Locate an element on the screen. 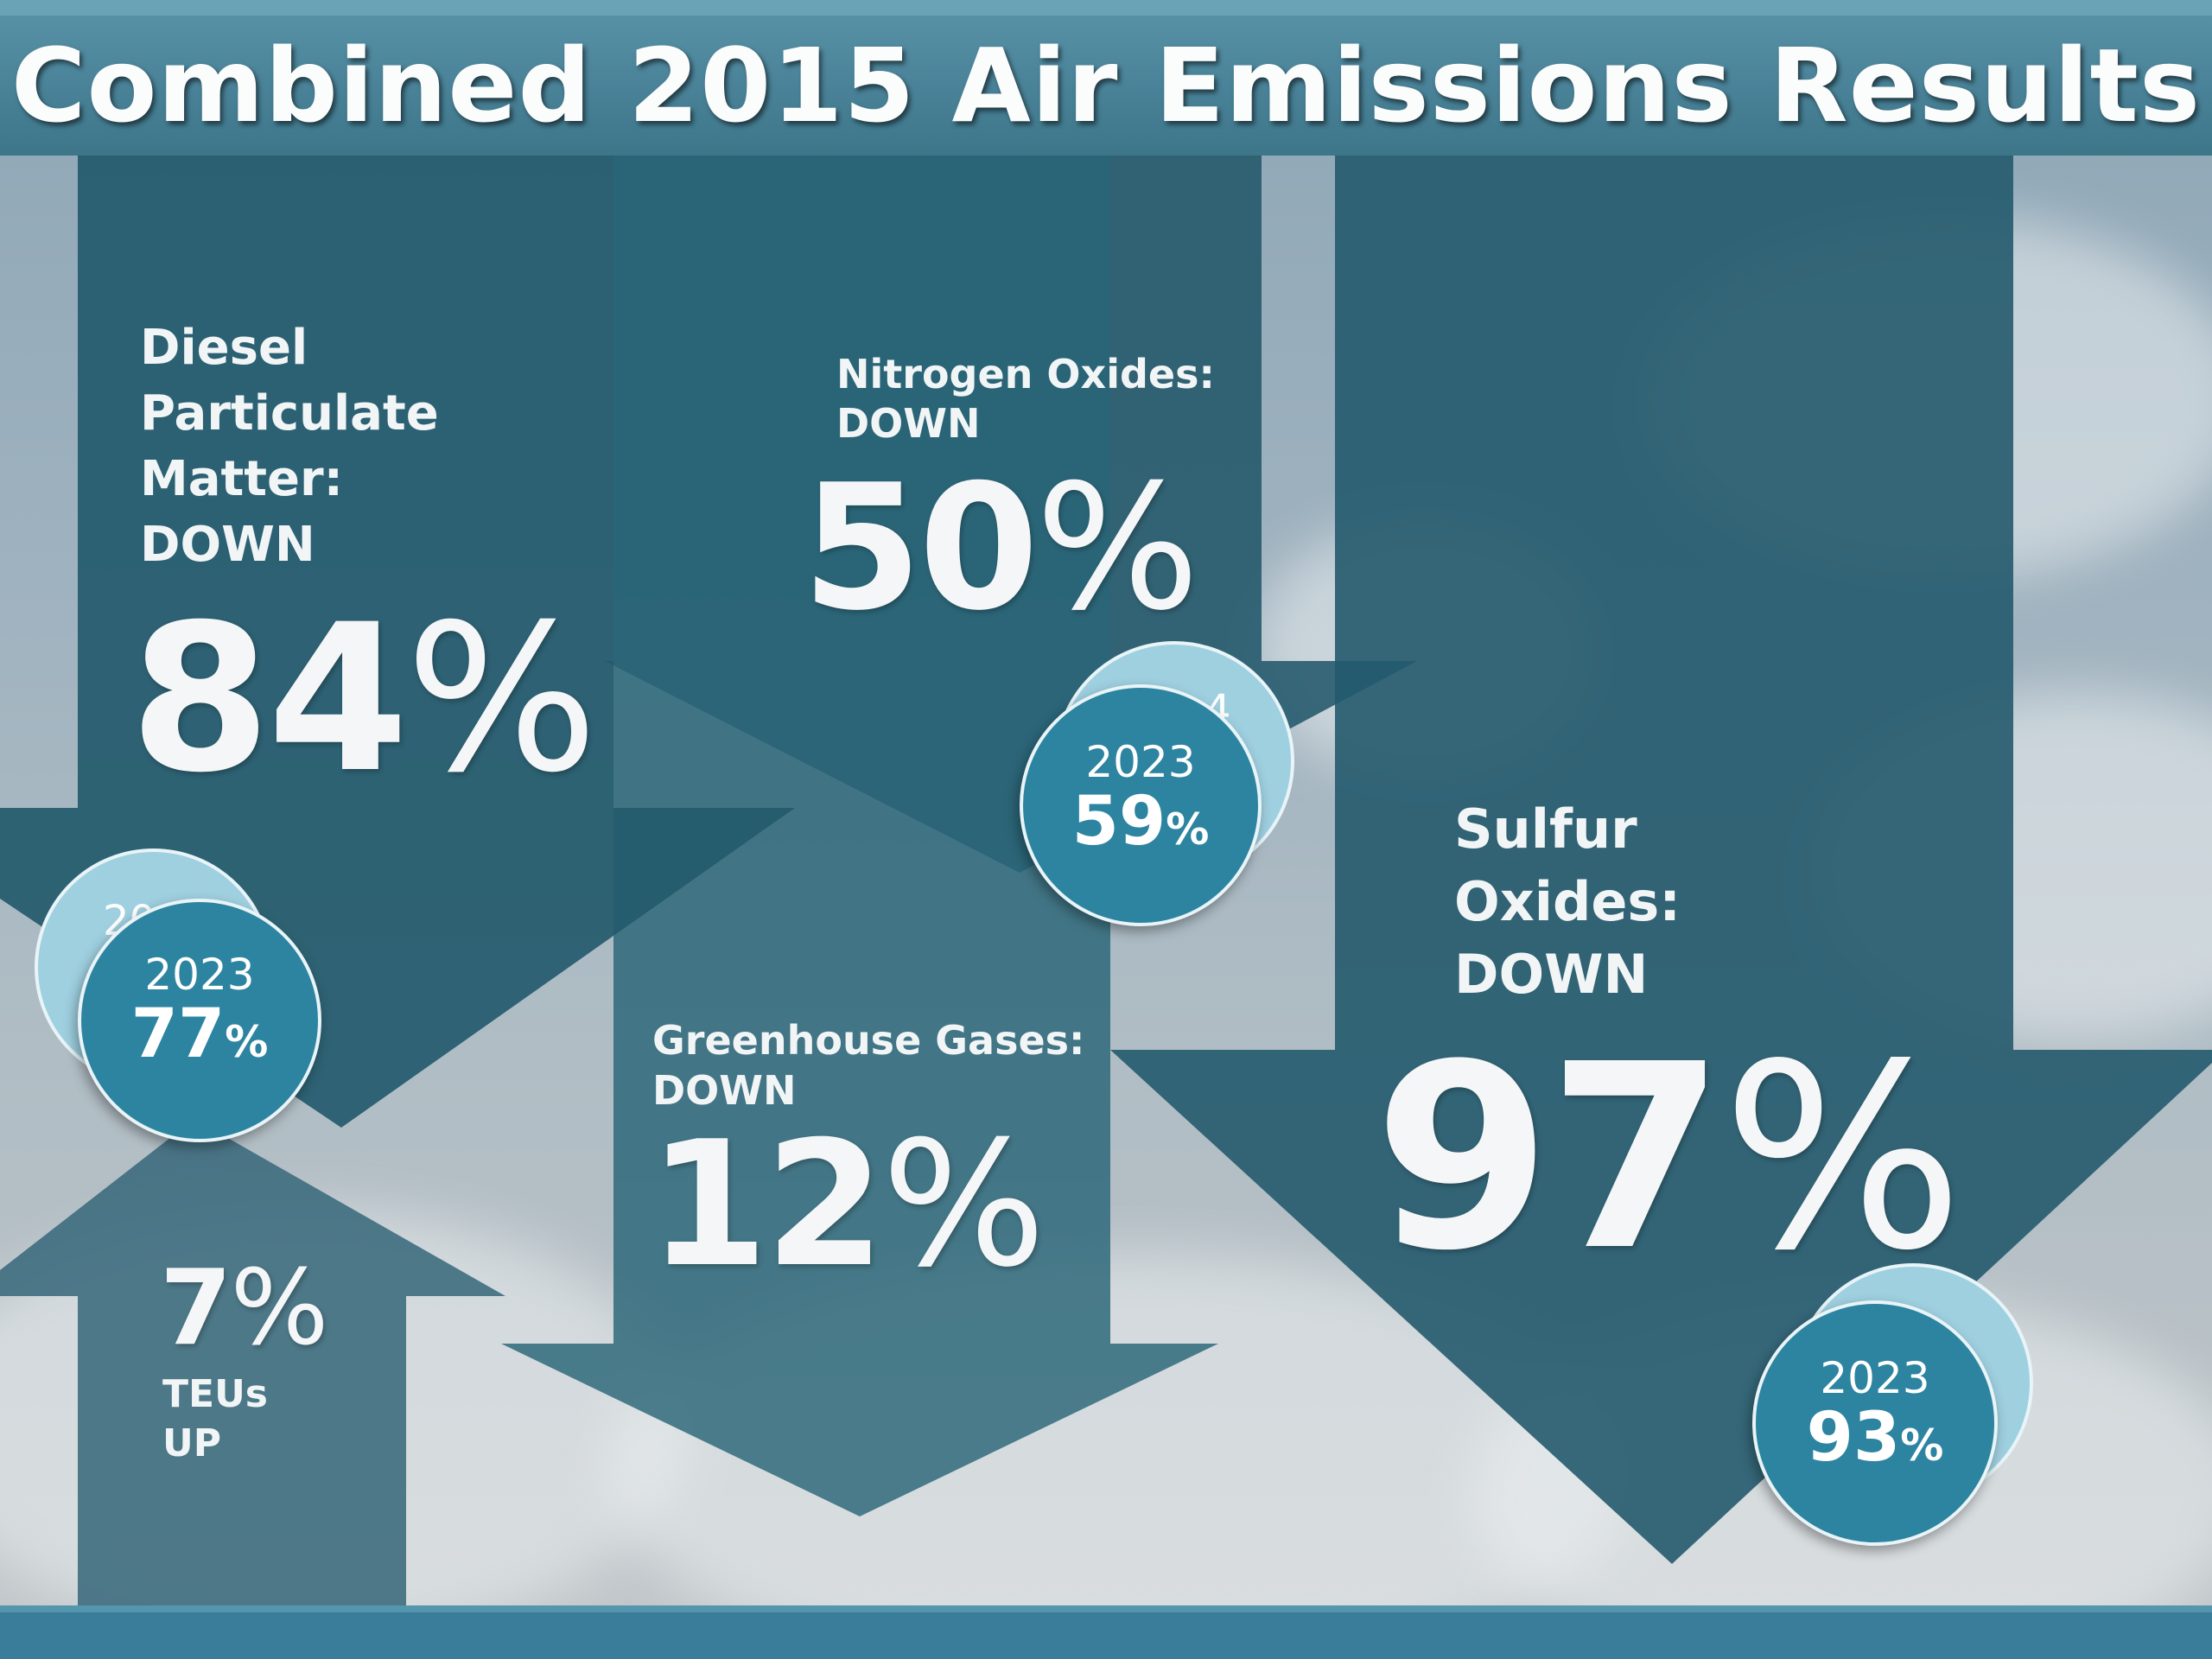 The image size is (2212, 1659). dpm-year: 2023 is located at coordinates (199, 975).